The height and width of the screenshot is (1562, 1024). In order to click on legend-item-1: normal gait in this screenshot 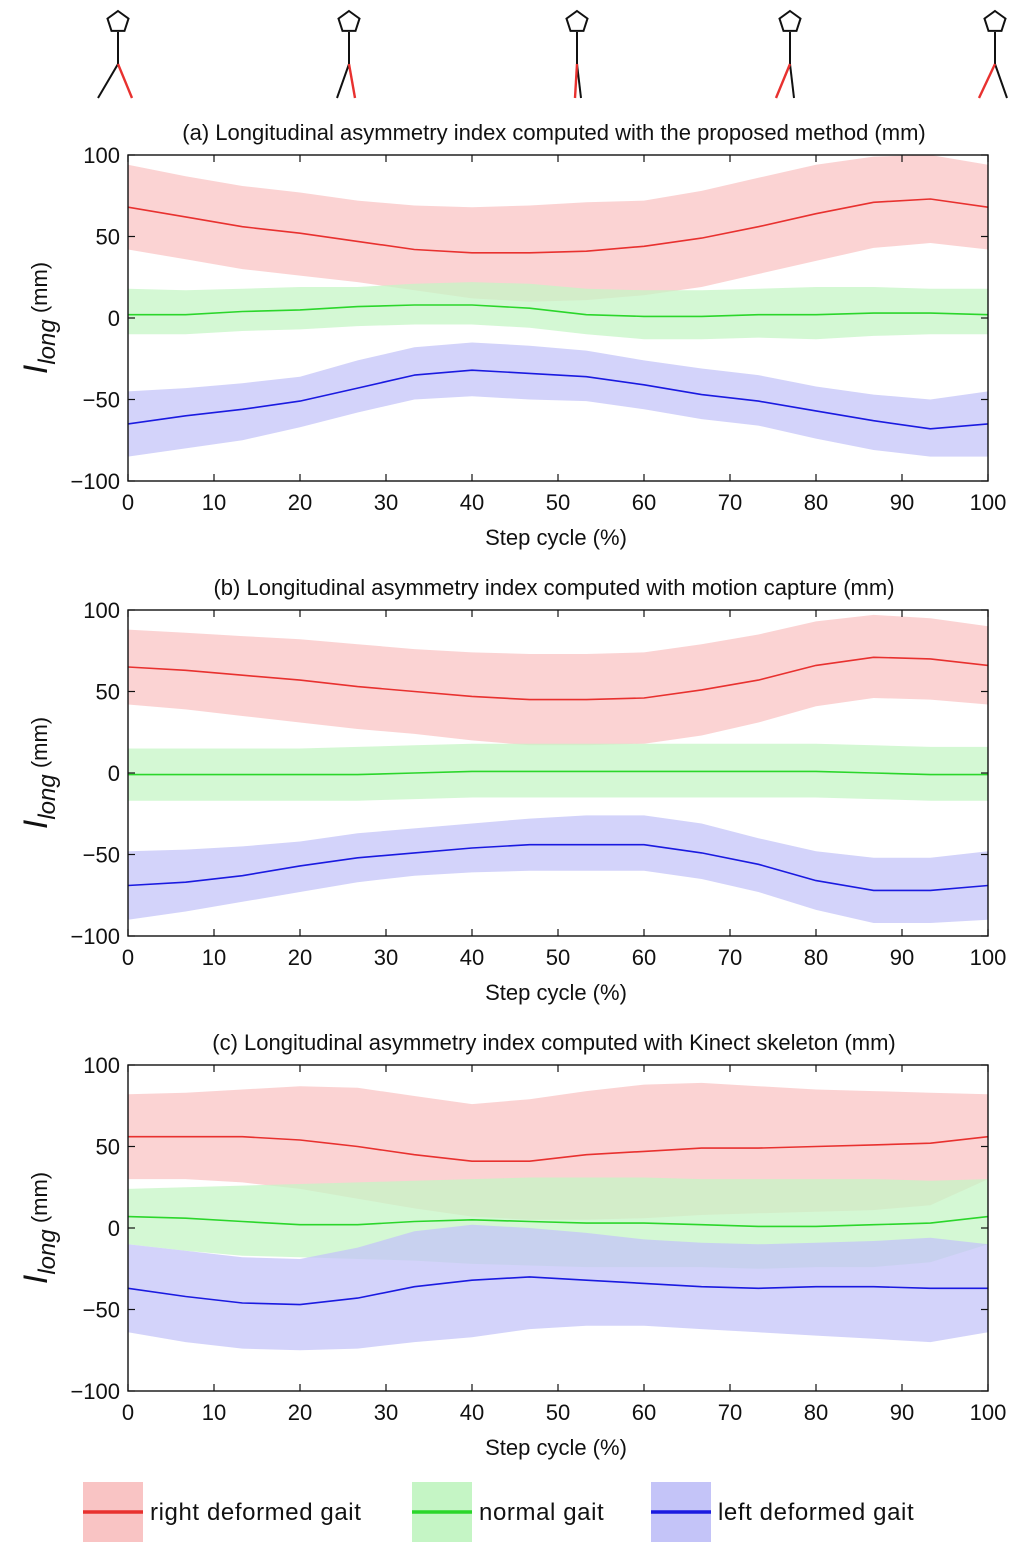, I will do `click(508, 1512)`.